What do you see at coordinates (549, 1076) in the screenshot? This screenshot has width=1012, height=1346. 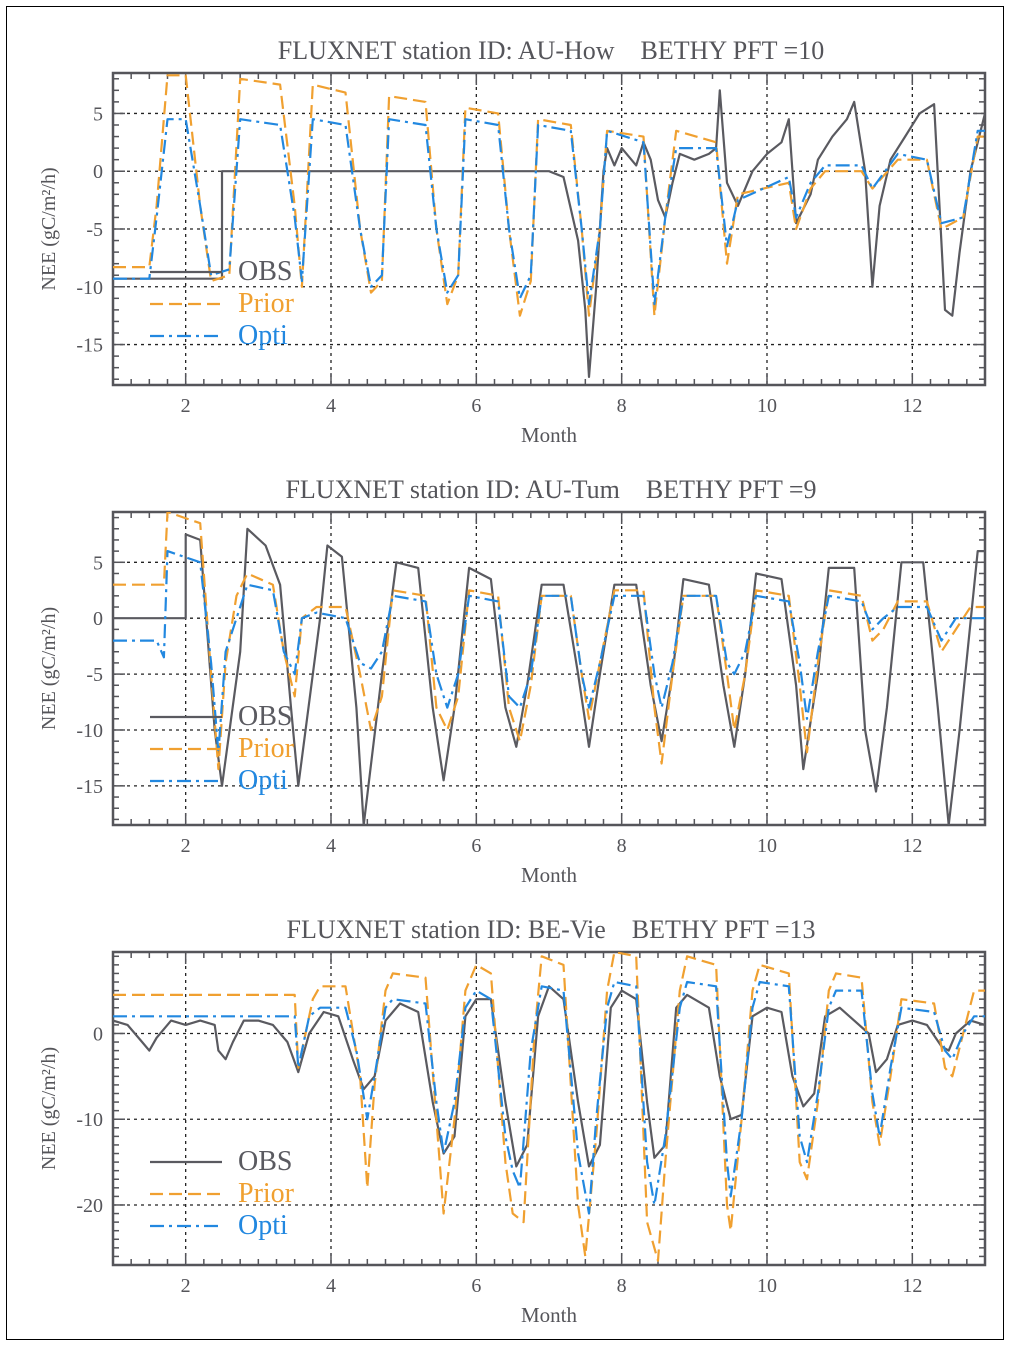 I see `series-line-obs` at bounding box center [549, 1076].